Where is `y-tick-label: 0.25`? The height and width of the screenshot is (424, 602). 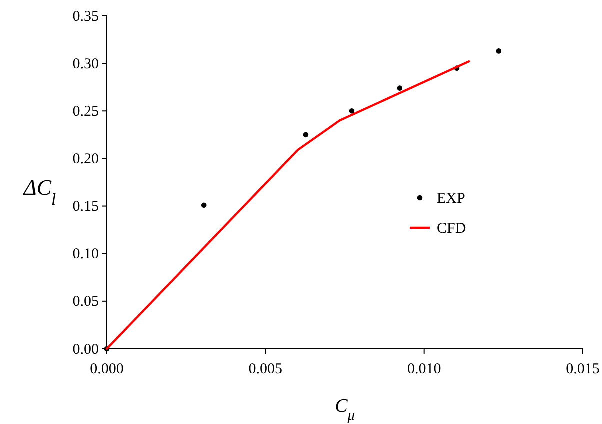
y-tick-label: 0.25 is located at coordinates (85, 112).